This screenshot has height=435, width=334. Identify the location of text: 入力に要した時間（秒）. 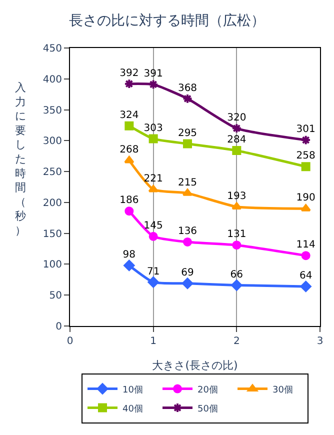
(20, 159).